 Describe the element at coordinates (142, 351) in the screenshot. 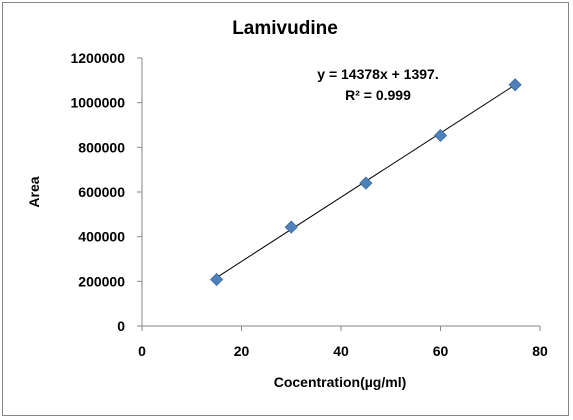

I see `x-tick-label: 0` at that location.